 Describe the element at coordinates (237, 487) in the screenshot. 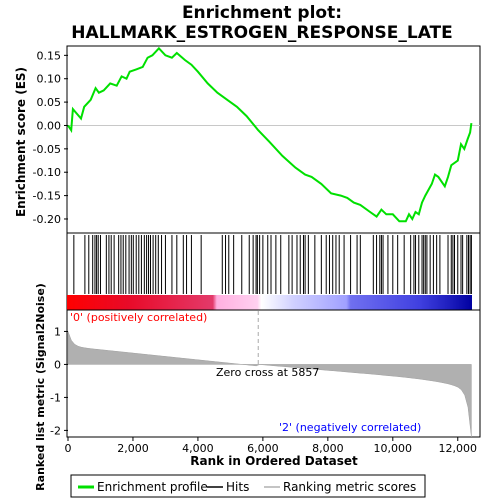

I see `legend-hits-label: Hits` at that location.